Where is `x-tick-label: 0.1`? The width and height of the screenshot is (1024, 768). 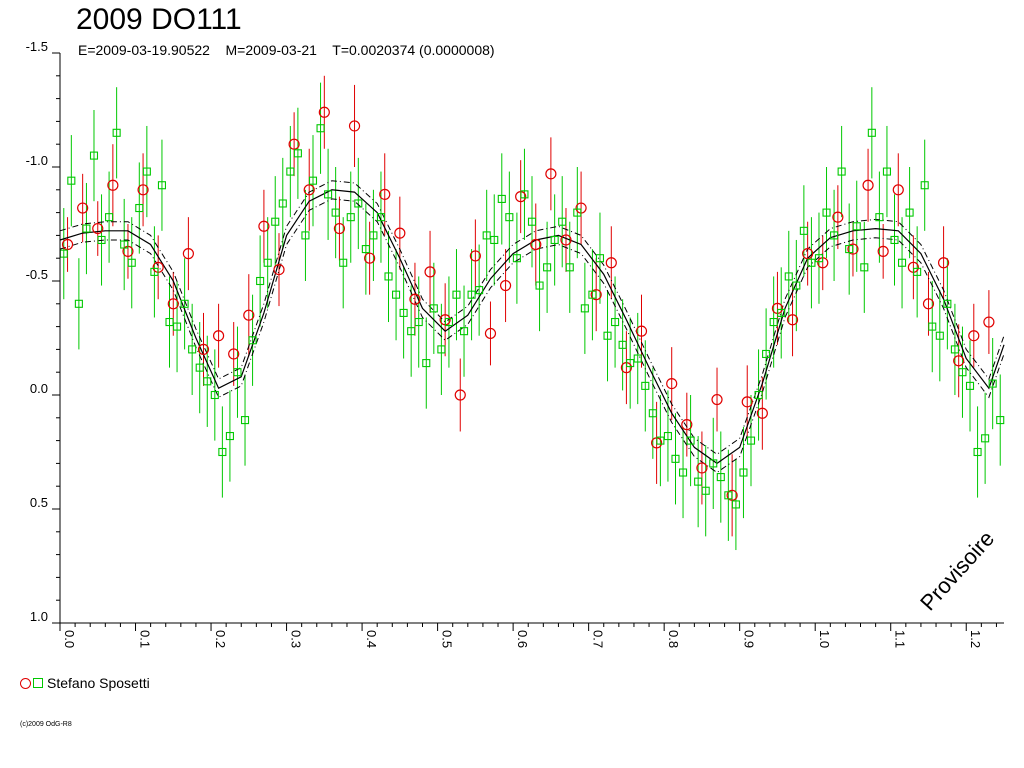 x-tick-label: 0.1 is located at coordinates (145, 639).